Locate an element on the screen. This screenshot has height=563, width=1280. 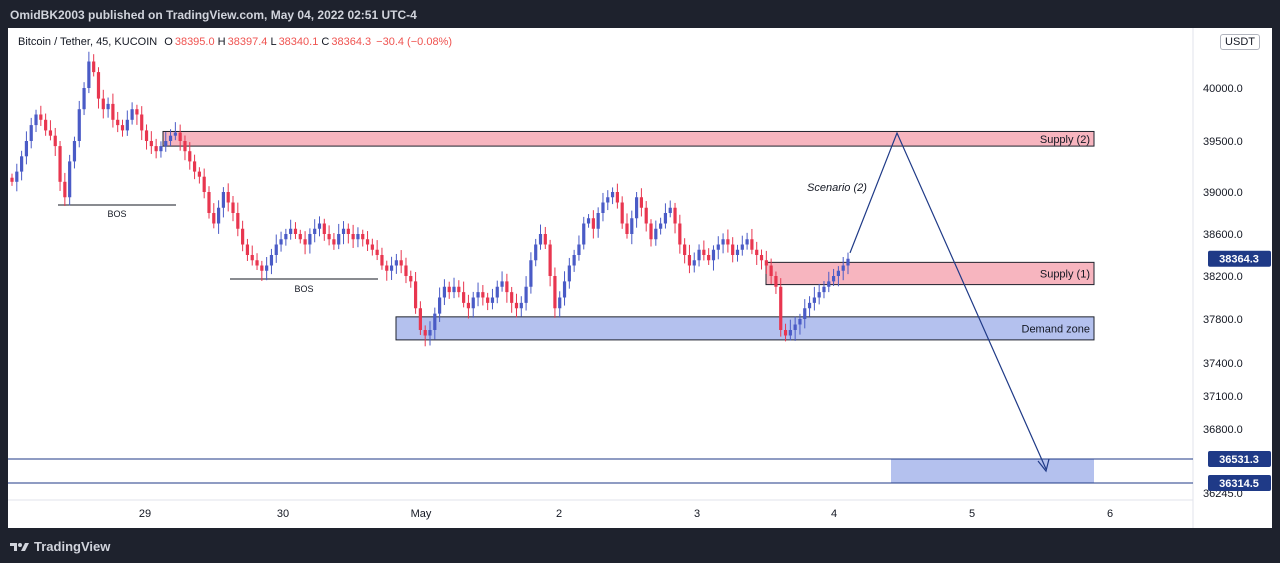
price-label-text: 36531.3 is located at coordinates (1239, 460).